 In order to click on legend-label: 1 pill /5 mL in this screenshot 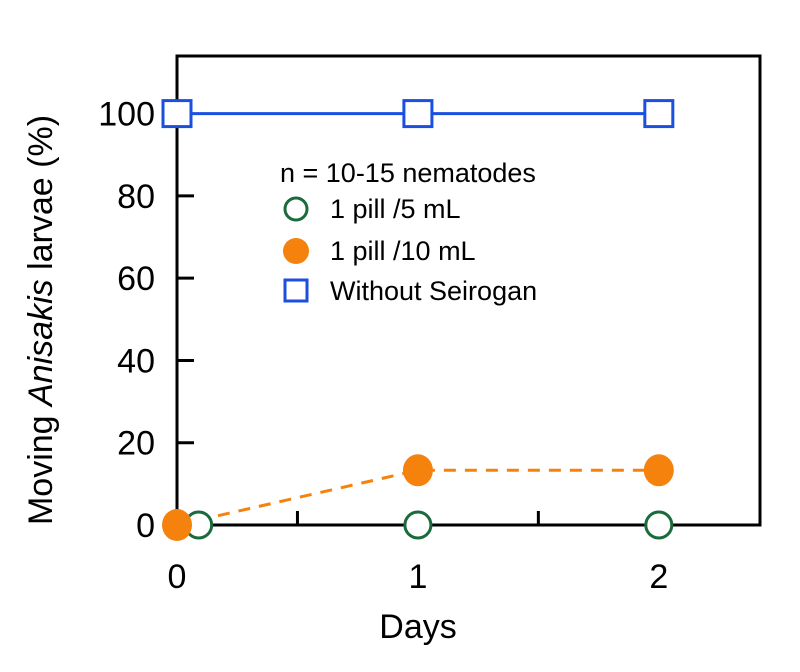, I will do `click(395, 209)`.